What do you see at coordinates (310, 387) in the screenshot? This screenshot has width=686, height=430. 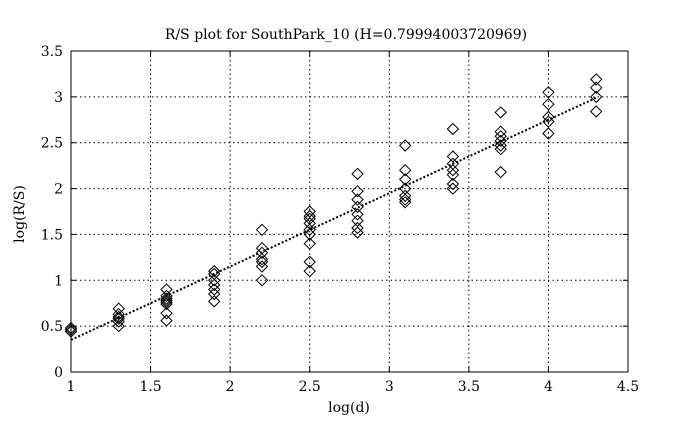 I see `x-tick-label: 2.5` at bounding box center [310, 387].